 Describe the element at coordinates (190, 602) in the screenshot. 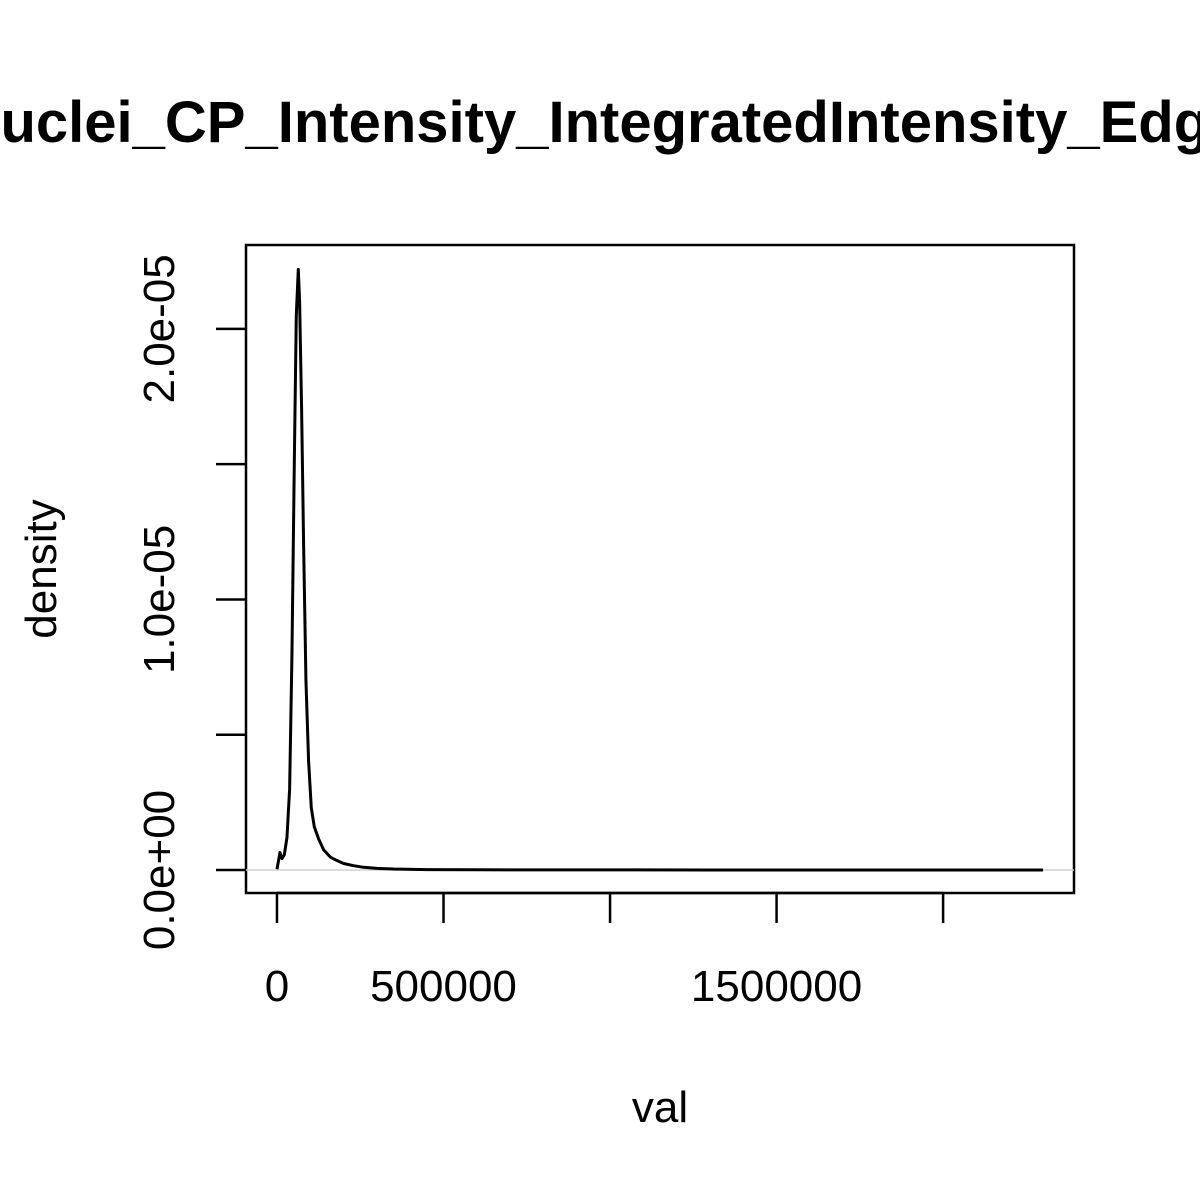

I see `y-axis: 0.0e+00 1.0e-05 2.0e-05` at that location.